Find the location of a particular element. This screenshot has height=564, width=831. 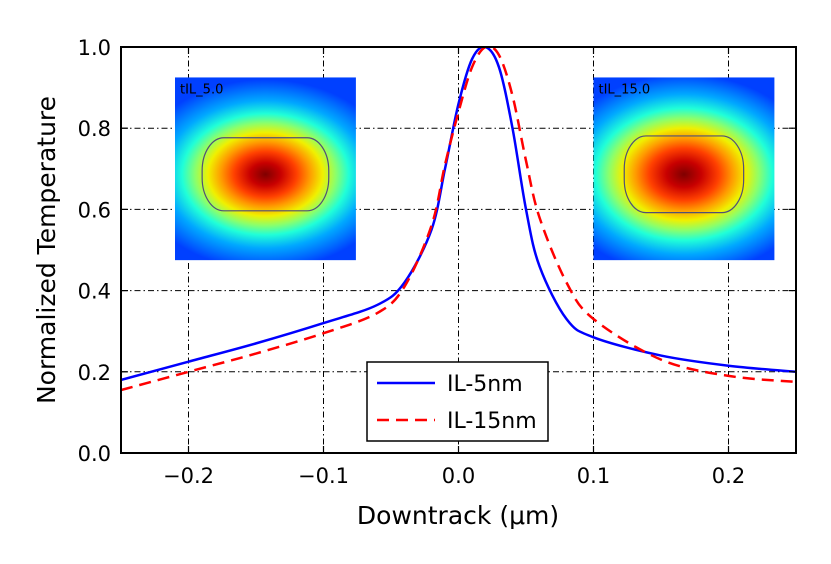

y-tick-label-3: 0.6 is located at coordinates (94, 210).